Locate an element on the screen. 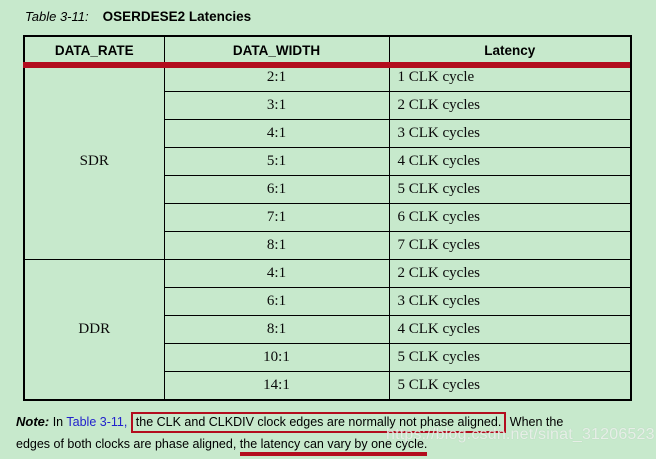 This screenshot has width=656, height=459. table-row: 8:1 7 CLK cycles is located at coordinates (328, 245).